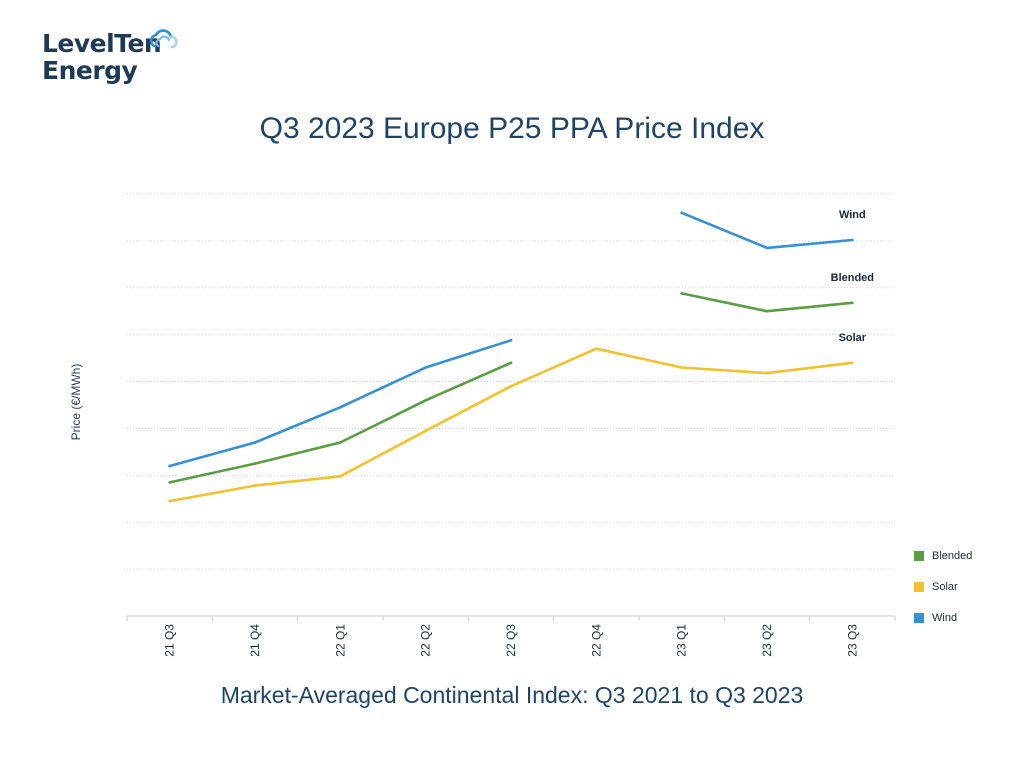 Image resolution: width=1024 pixels, height=765 pixels. What do you see at coordinates (767, 640) in the screenshot?
I see `x-tick-label-7: 23 Q2` at bounding box center [767, 640].